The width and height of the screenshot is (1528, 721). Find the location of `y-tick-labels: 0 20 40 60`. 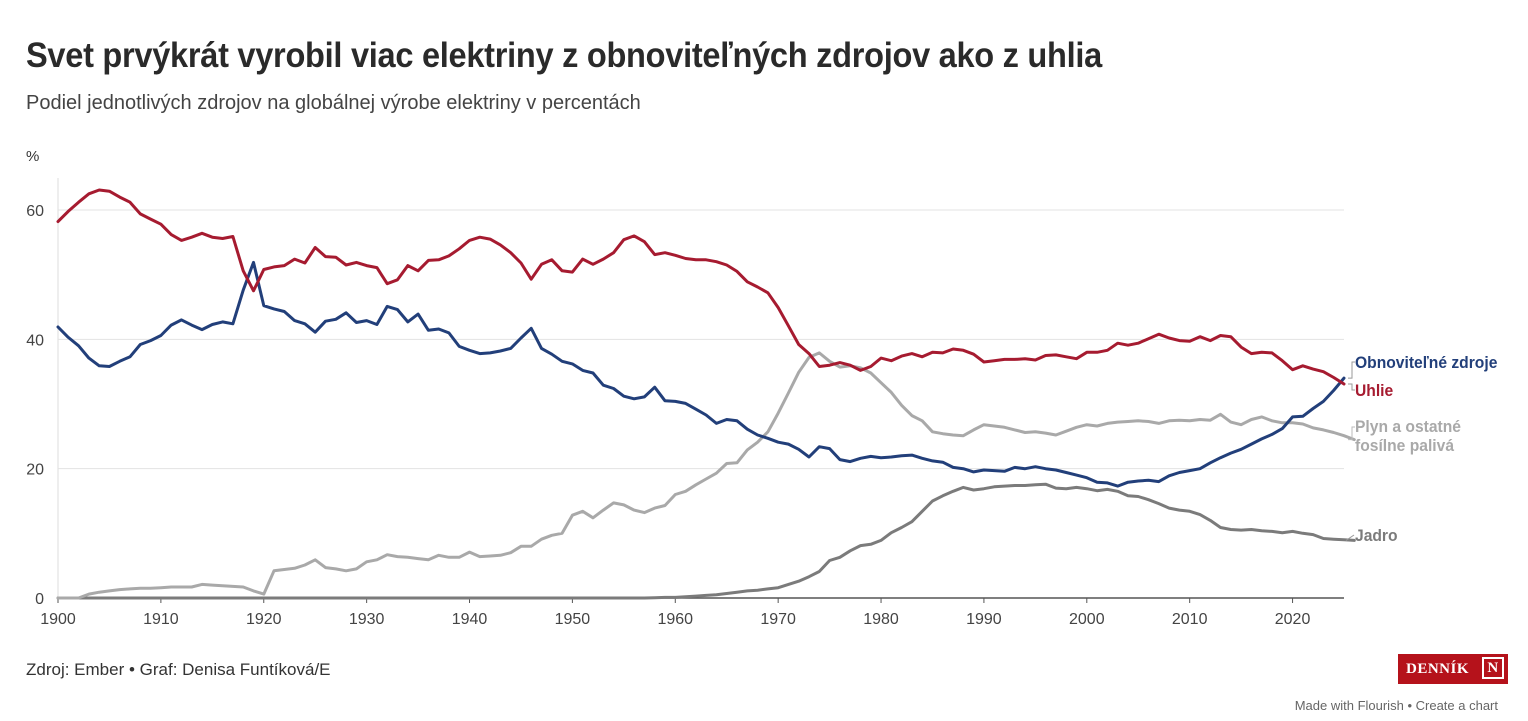

y-tick-labels: 0 20 40 60 is located at coordinates (35, 405).